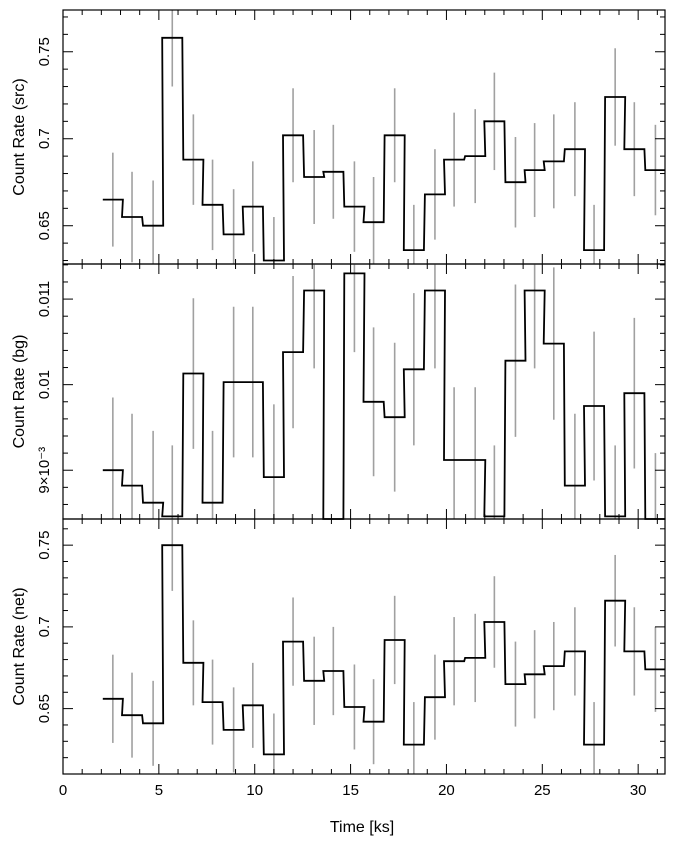  What do you see at coordinates (19, 136) in the screenshot?
I see `src-y-axis-label: Count Rate (src)` at bounding box center [19, 136].